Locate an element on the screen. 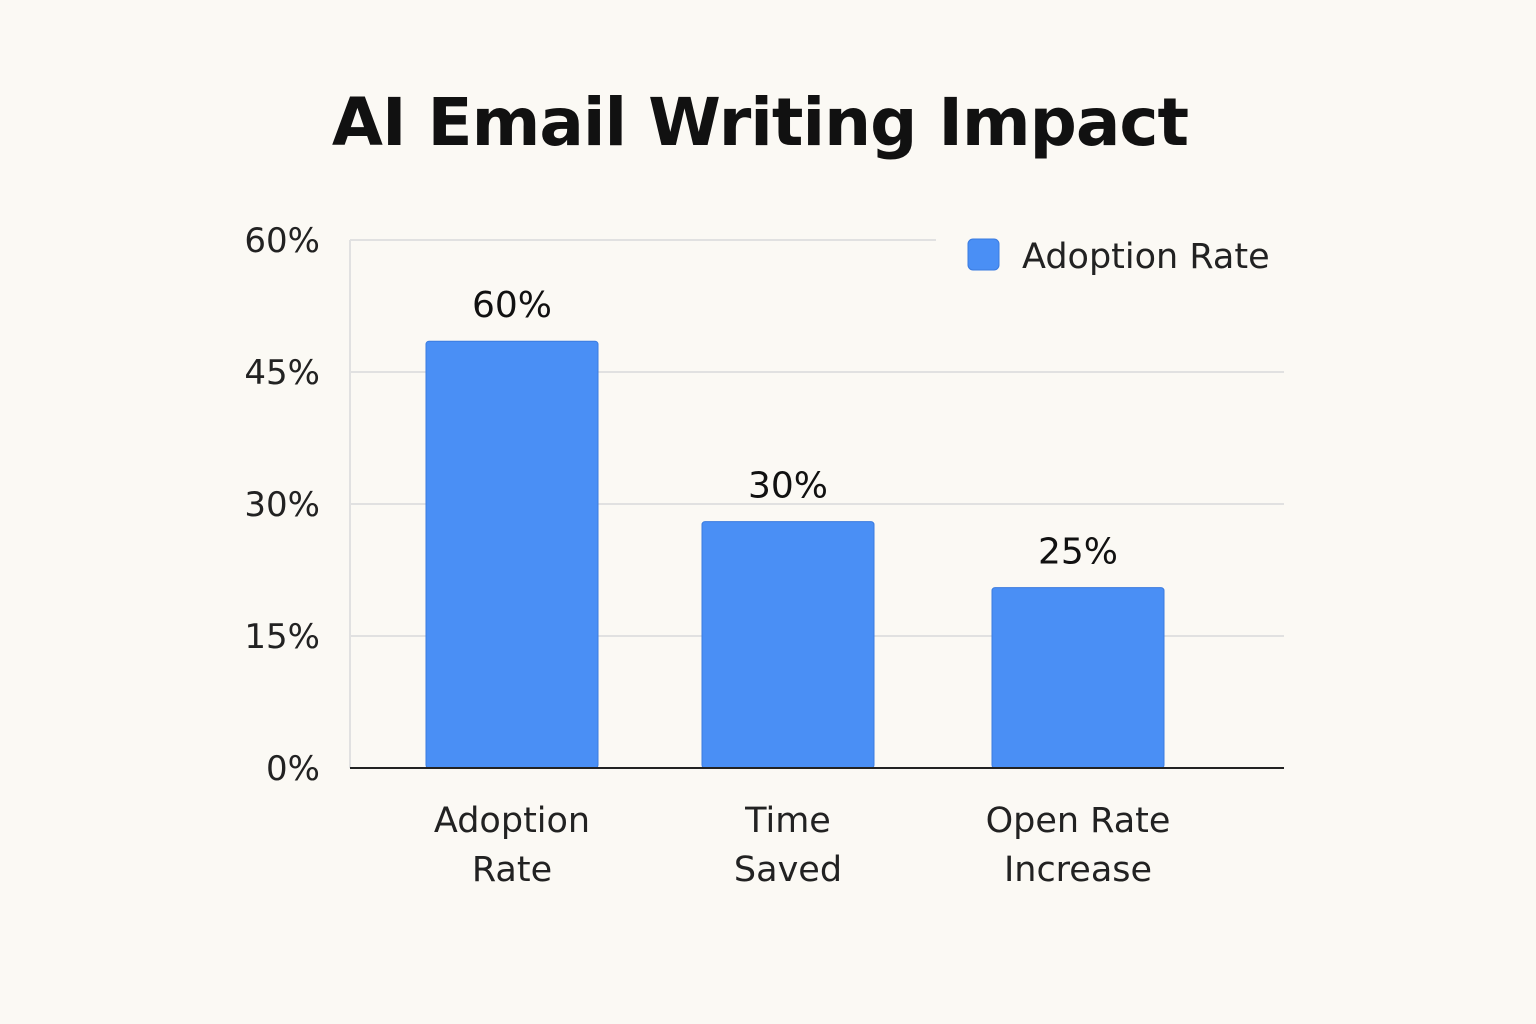 The width and height of the screenshot is (1536, 1024). x-category-label: Adoption is located at coordinates (512, 821).